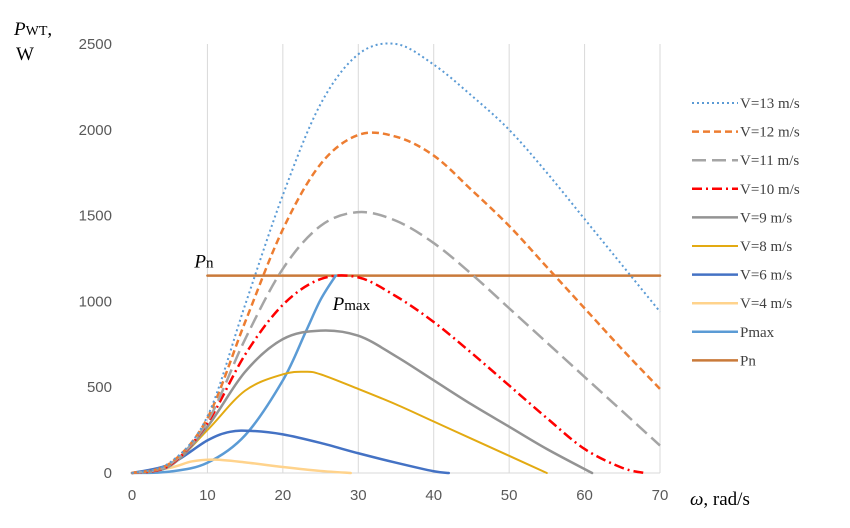 The image size is (850, 528). Describe the element at coordinates (207, 495) in the screenshot. I see `x-tick-label-10: 10` at that location.